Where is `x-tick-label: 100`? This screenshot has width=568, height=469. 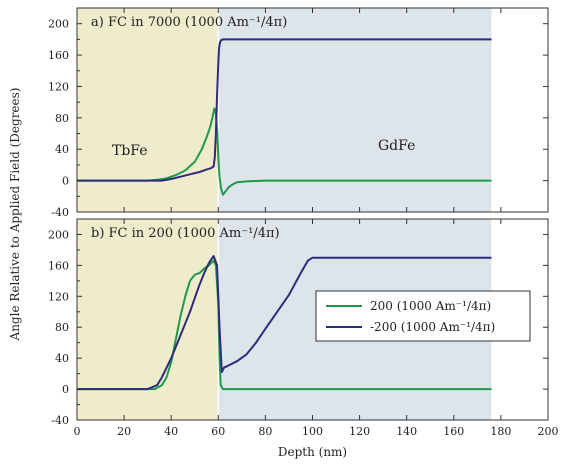
x-tick-label: 100 is located at coordinates (312, 431).